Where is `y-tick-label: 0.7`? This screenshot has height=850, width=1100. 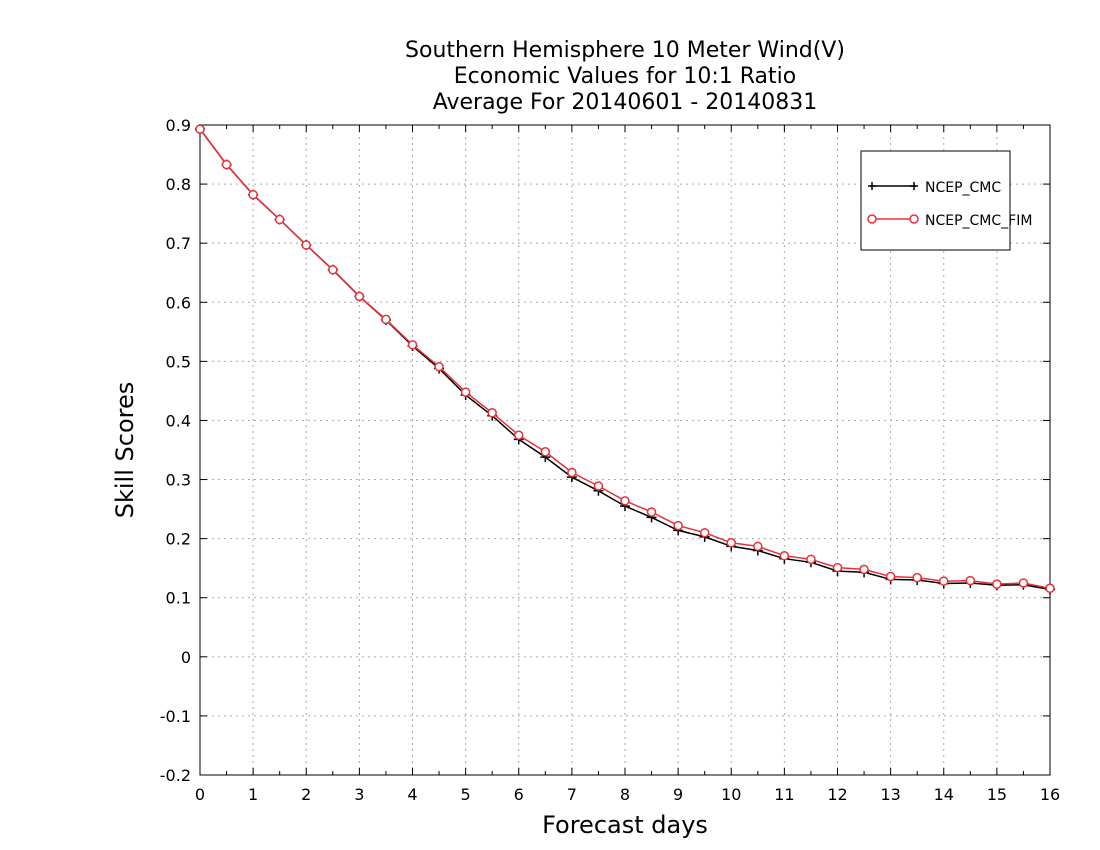
y-tick-label: 0.7 is located at coordinates (178, 243).